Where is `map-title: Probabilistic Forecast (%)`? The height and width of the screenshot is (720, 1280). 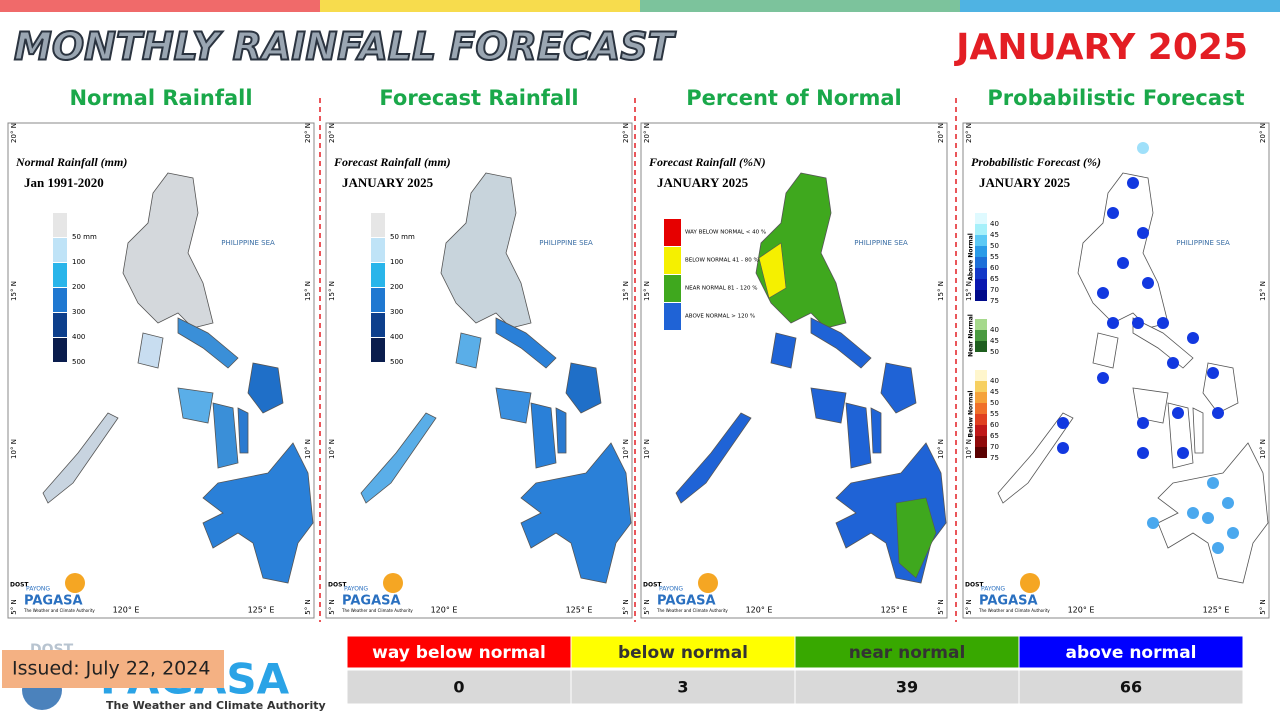 map-title: Probabilistic Forecast (%) is located at coordinates (1036, 162).